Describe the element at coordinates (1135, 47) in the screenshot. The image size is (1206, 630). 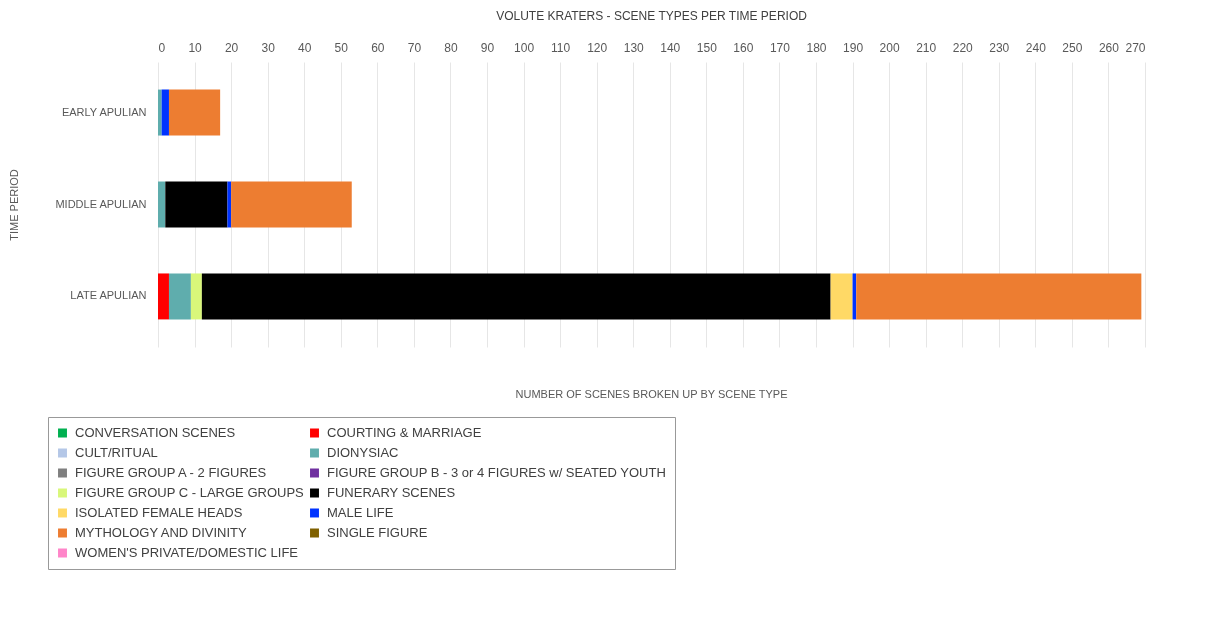
I see `x-tick-label: 270` at that location.